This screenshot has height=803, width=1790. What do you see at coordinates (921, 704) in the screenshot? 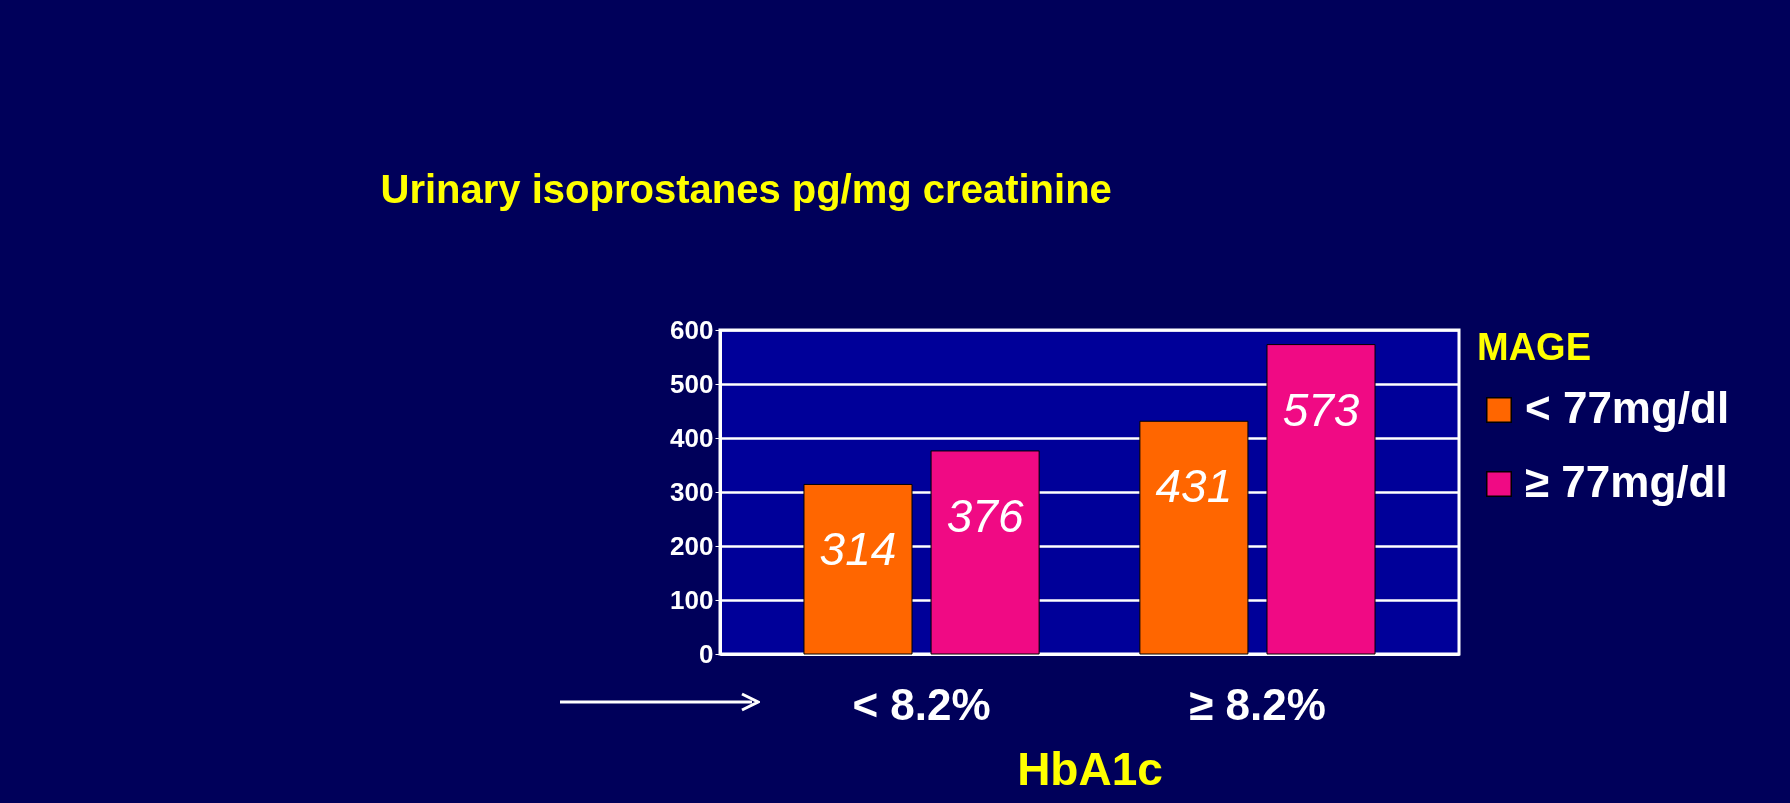
I see `x-tick-label: < 8.2%` at bounding box center [921, 704].